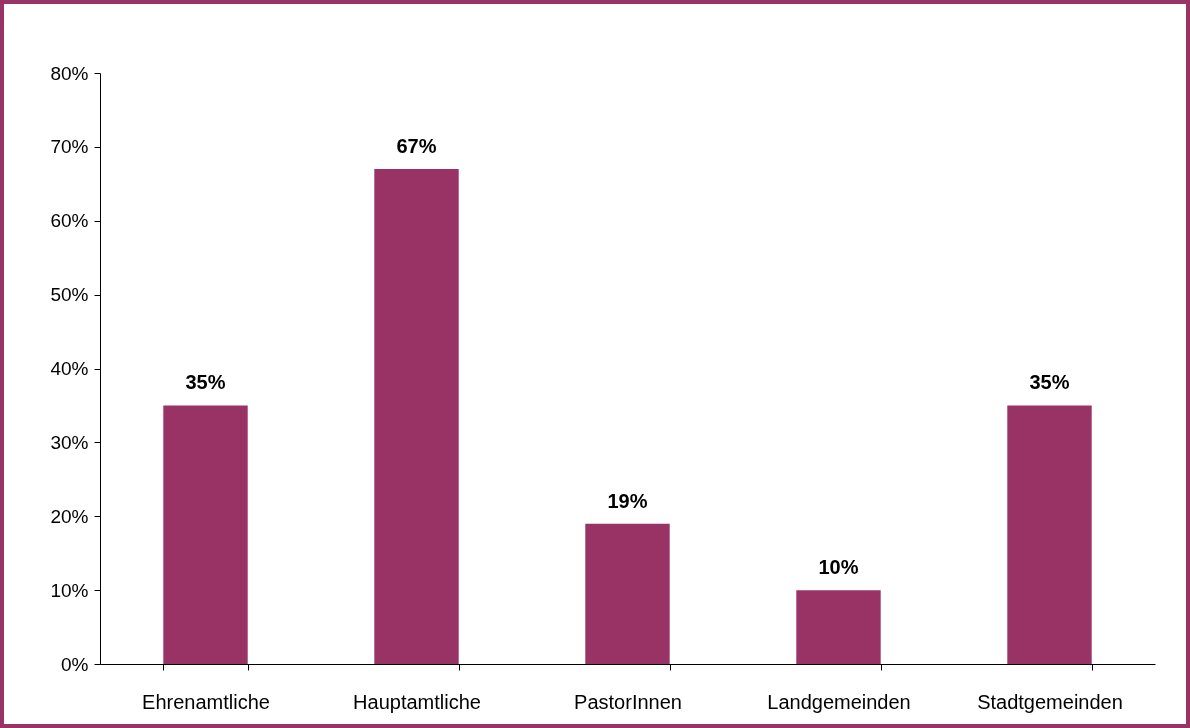  I want to click on y-tick-label: 40%, so click(69, 368).